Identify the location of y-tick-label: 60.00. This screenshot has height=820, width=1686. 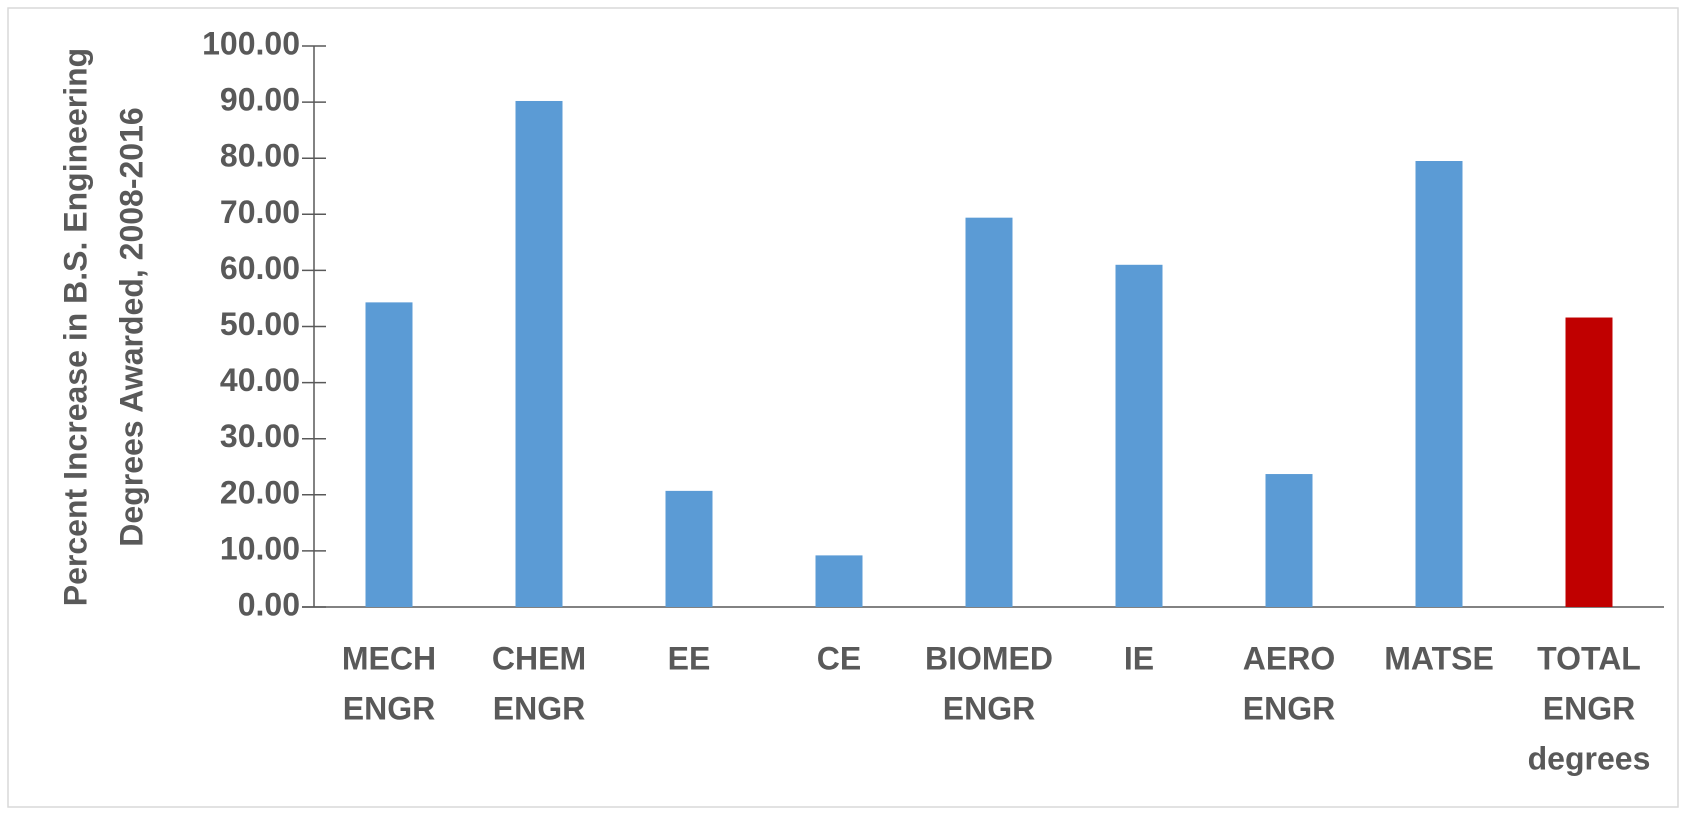
(260, 268).